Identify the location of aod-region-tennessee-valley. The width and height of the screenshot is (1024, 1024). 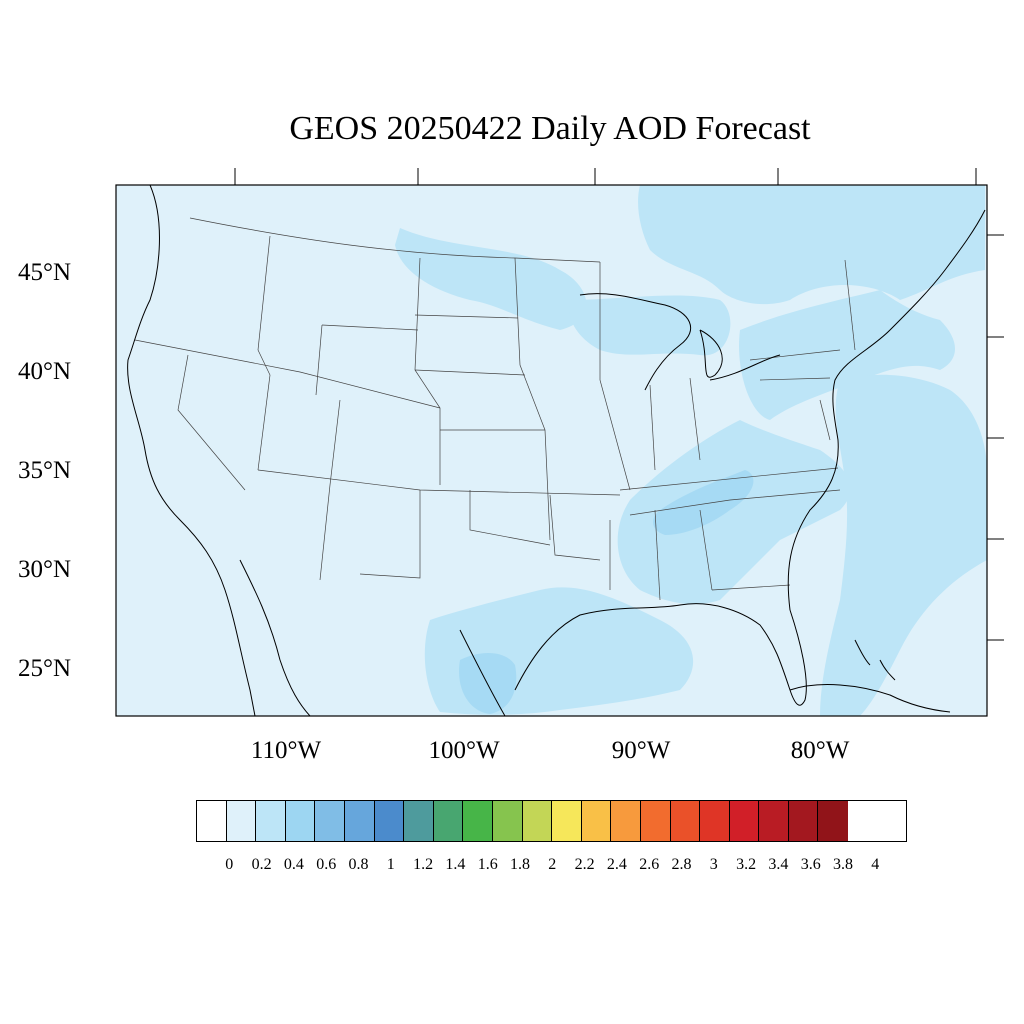
(703, 502).